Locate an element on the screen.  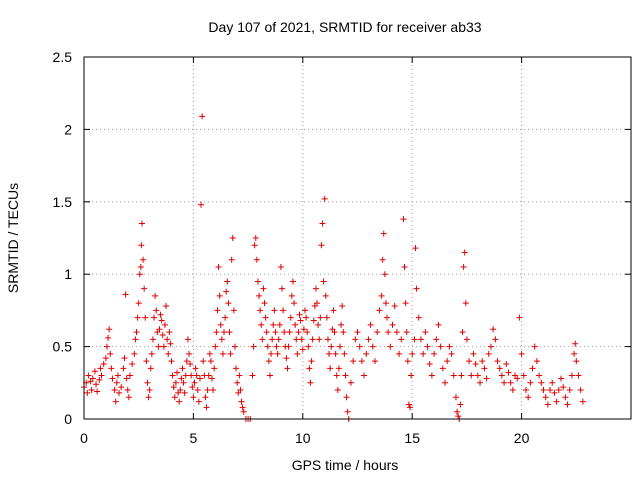
y-tick-label: 0 is located at coordinates (68, 419).